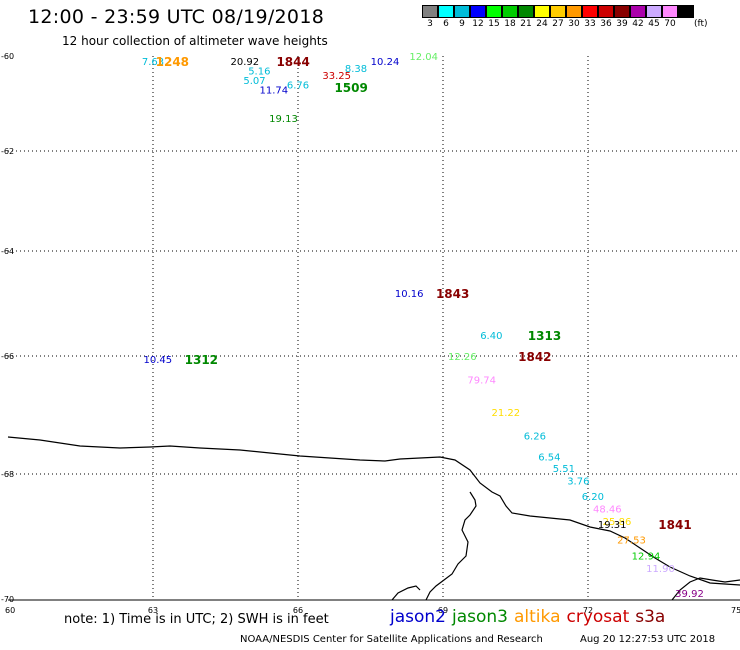  Describe the element at coordinates (292, 62) in the screenshot. I see `pass-time-label: 1844` at that location.